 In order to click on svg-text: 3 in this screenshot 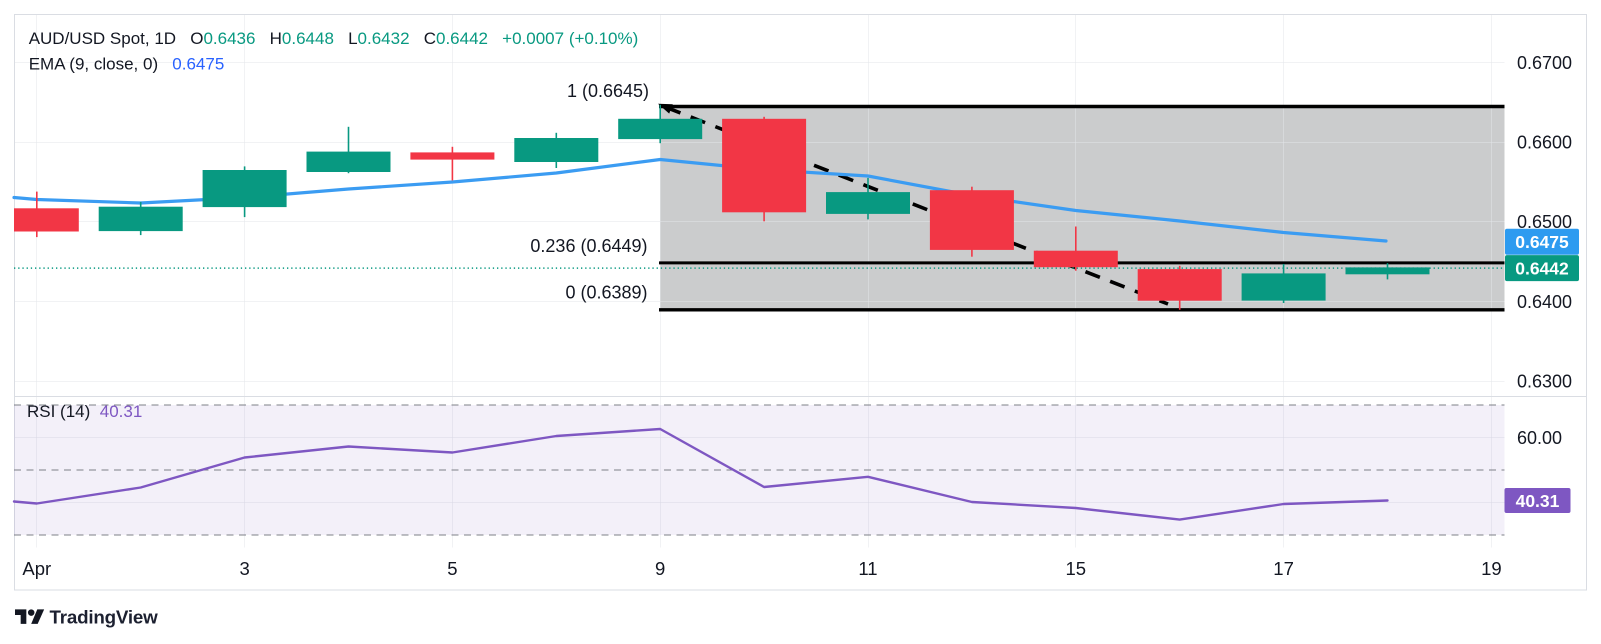, I will do `click(244, 568)`.